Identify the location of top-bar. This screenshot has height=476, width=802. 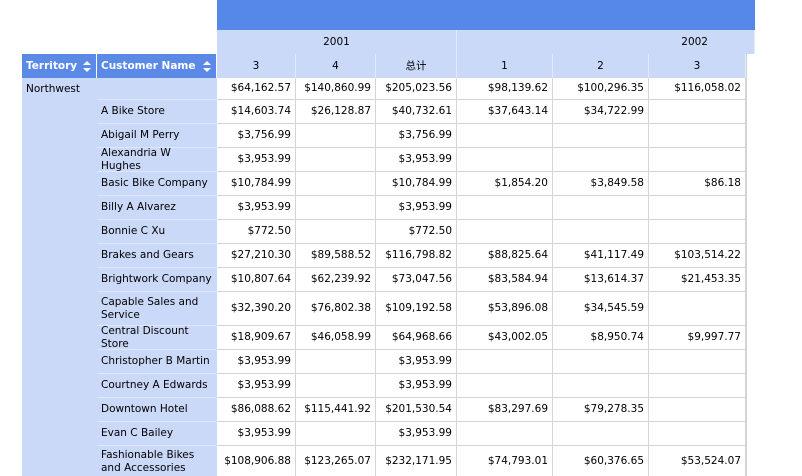
(486, 15).